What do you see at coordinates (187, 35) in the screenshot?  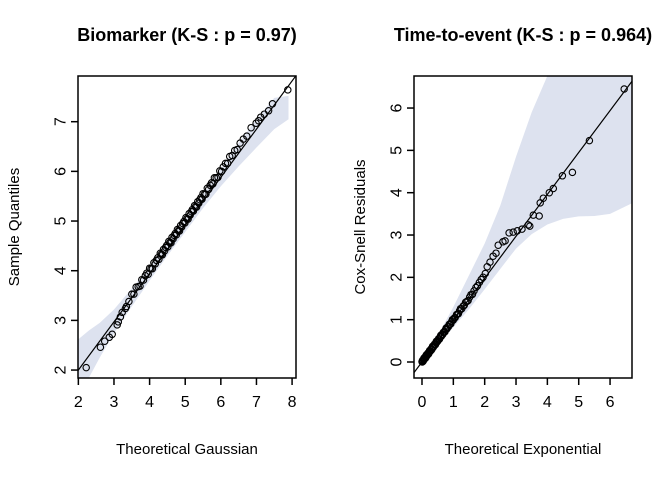 I see `plot-title-biomarker: Biomarker (K-S : p = 0.97)` at bounding box center [187, 35].